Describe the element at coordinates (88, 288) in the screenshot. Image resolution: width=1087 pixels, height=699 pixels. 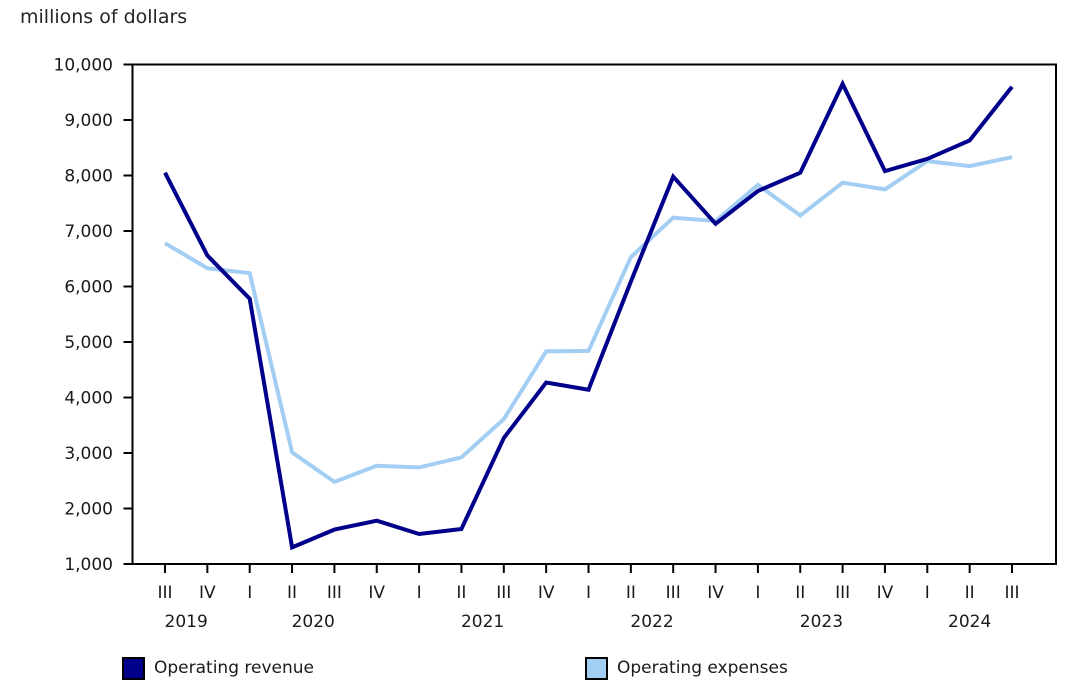
I see `y-tick-label: 6,000` at that location.